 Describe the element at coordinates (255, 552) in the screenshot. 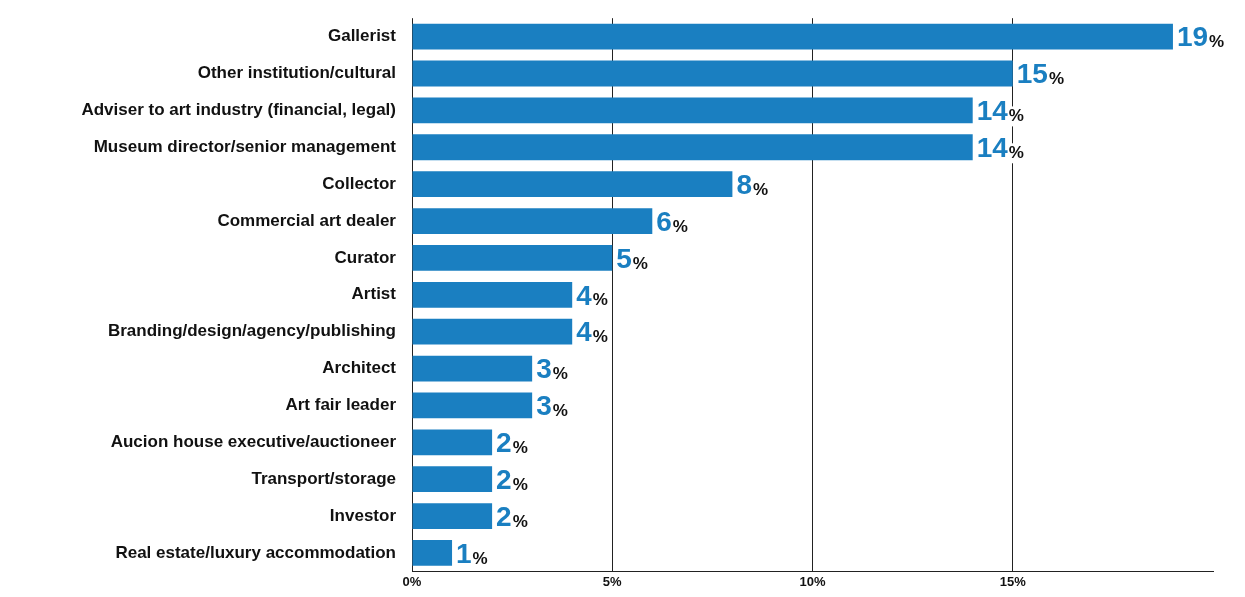

I see `y-tick-label: Real estate/luxury accommodation` at that location.